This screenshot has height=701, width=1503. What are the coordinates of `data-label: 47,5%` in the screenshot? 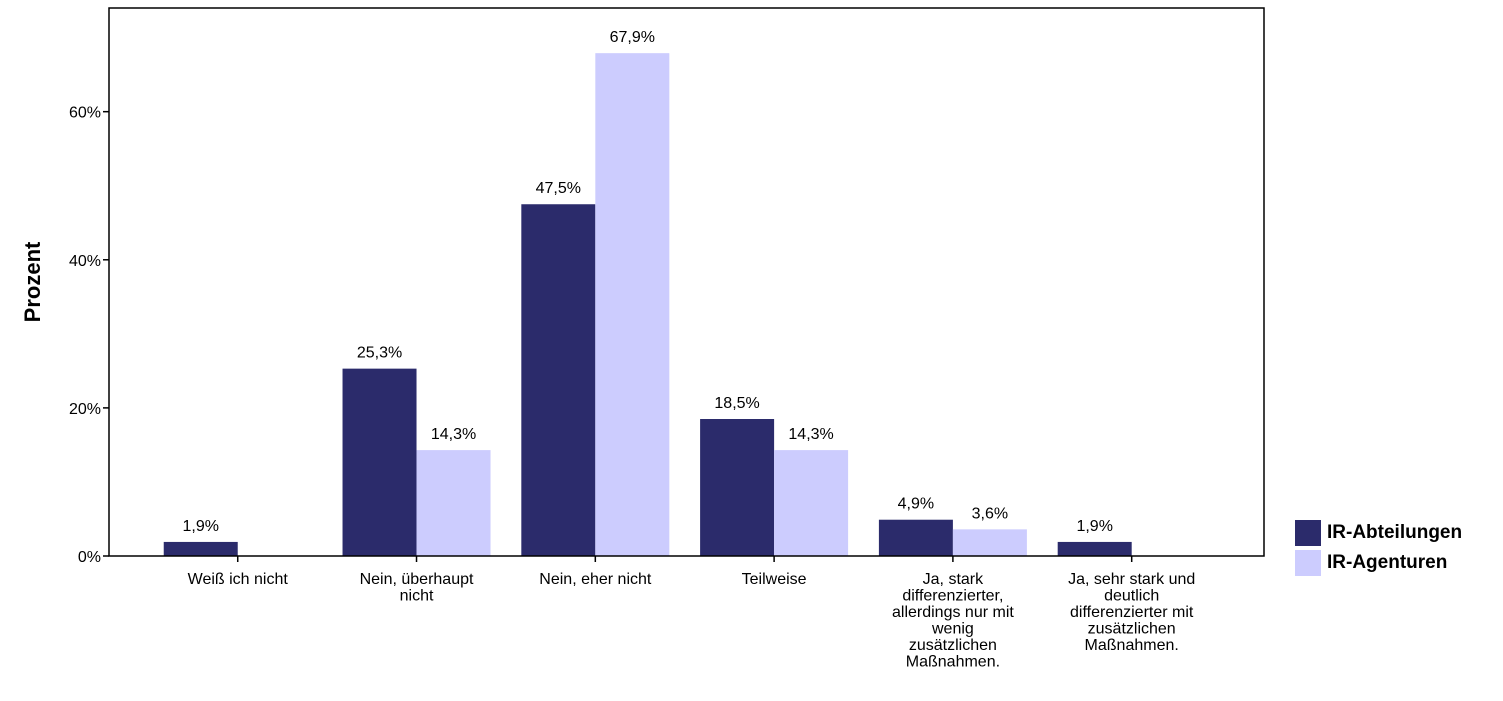 It's located at (558, 188).